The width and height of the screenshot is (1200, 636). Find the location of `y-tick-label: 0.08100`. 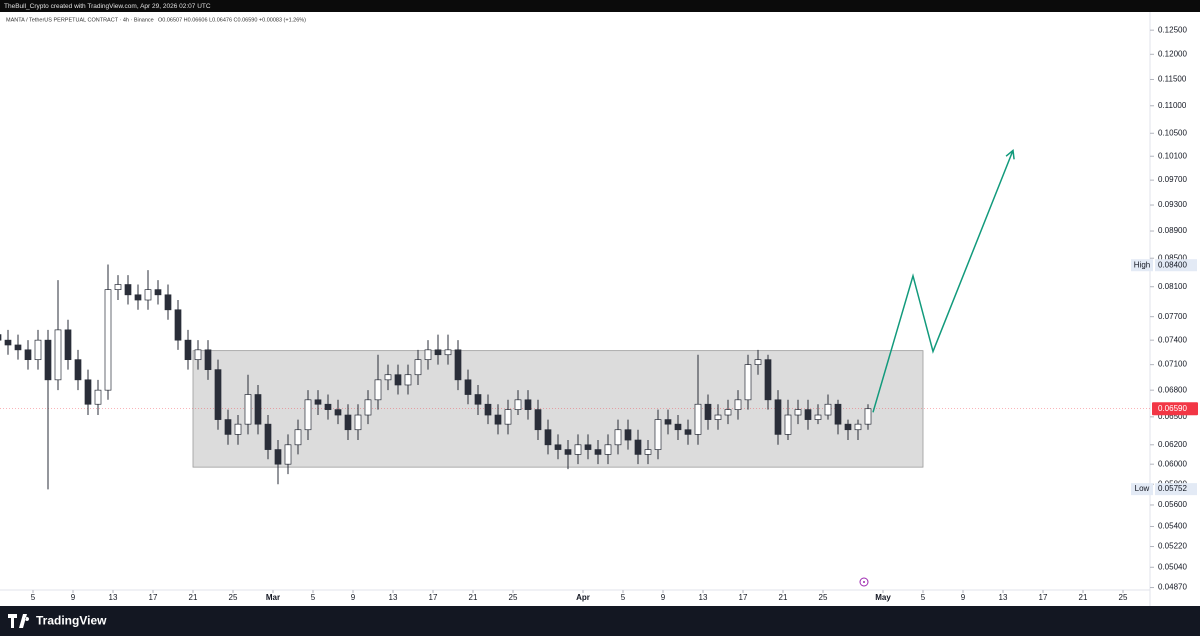

y-tick-label: 0.08100 is located at coordinates (1172, 286).